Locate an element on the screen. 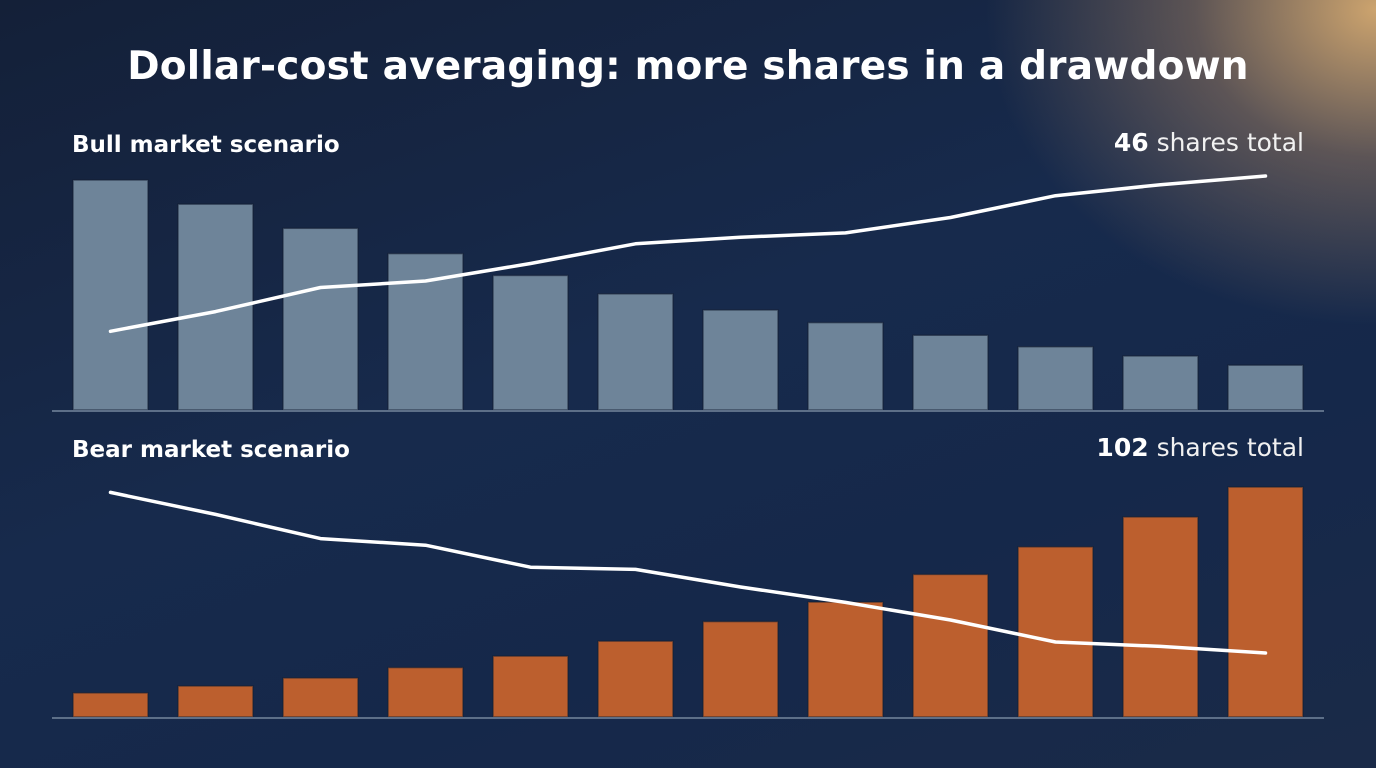  bear-total-number: 102 is located at coordinates (1122, 447).